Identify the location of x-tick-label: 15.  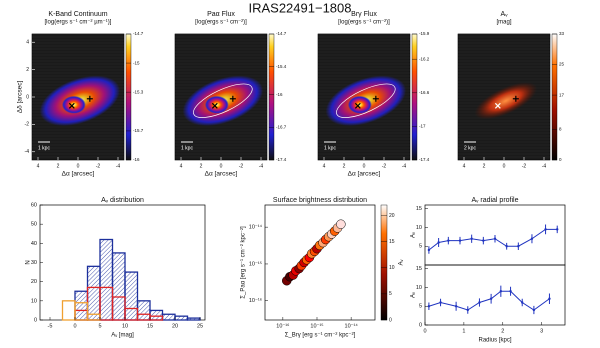
(150, 326).